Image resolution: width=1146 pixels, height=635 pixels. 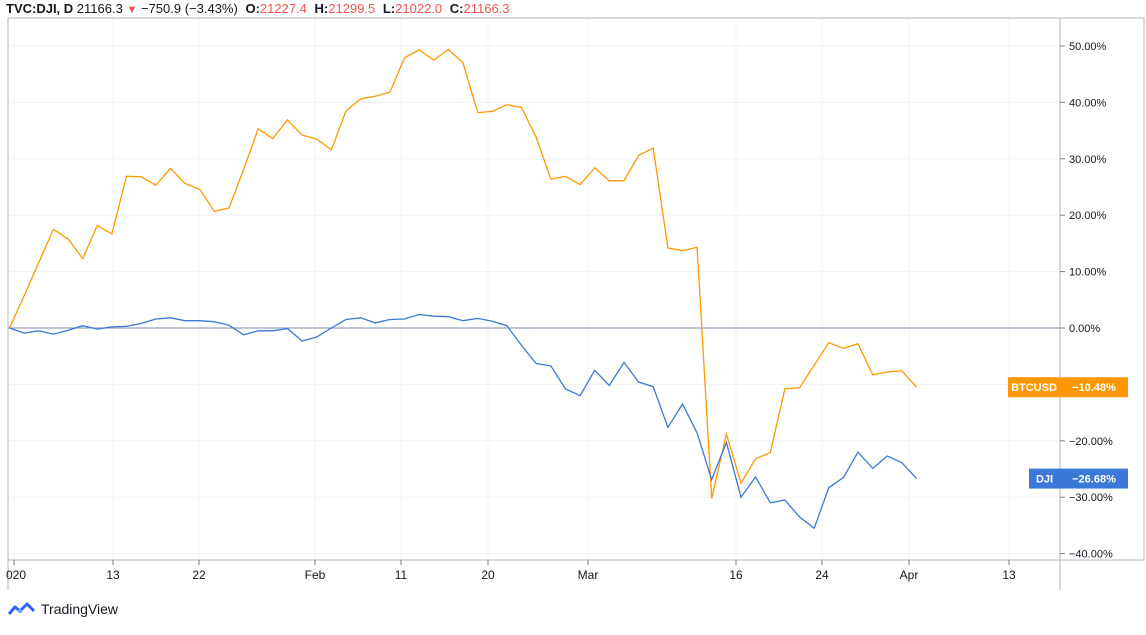 I want to click on last-label-btcusd: BTCUSD −10.48%, so click(x=1068, y=387).